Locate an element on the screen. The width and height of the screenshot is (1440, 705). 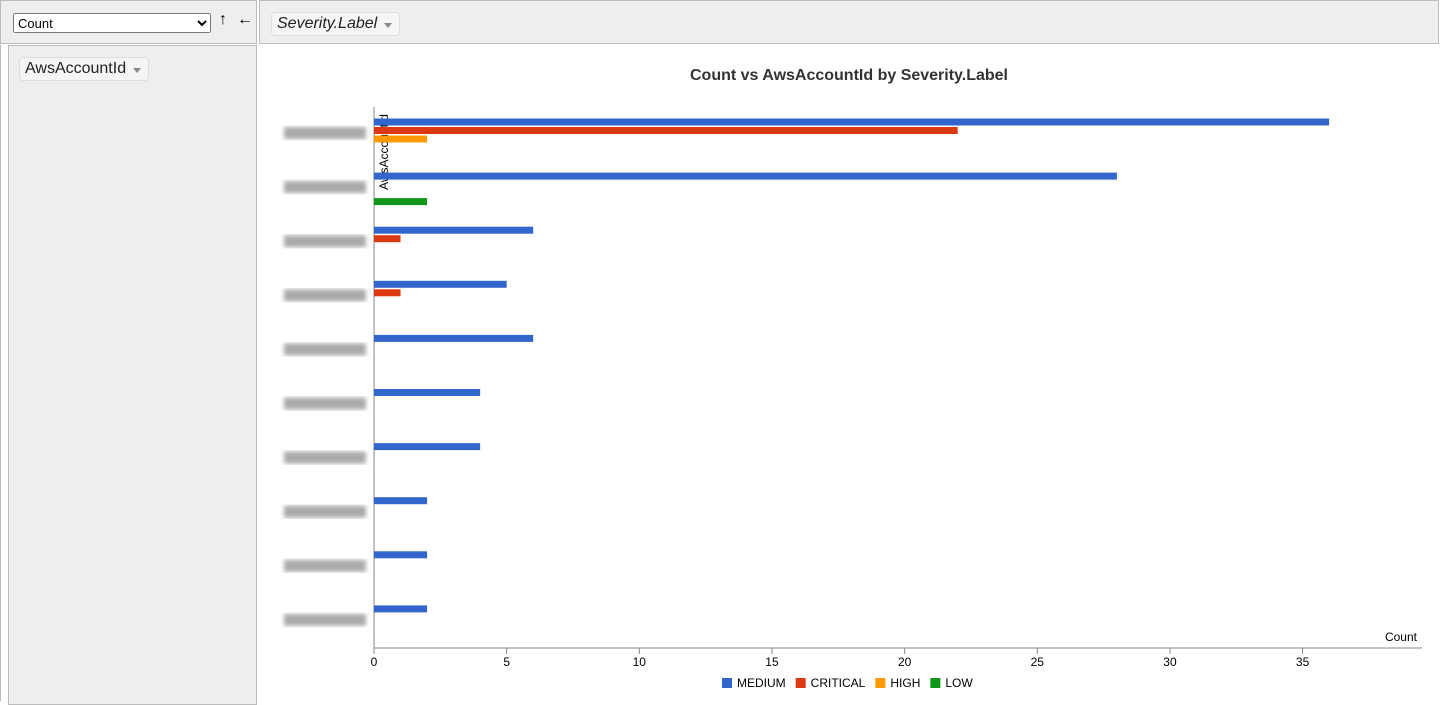
x-tick-label: 0 is located at coordinates (374, 662).